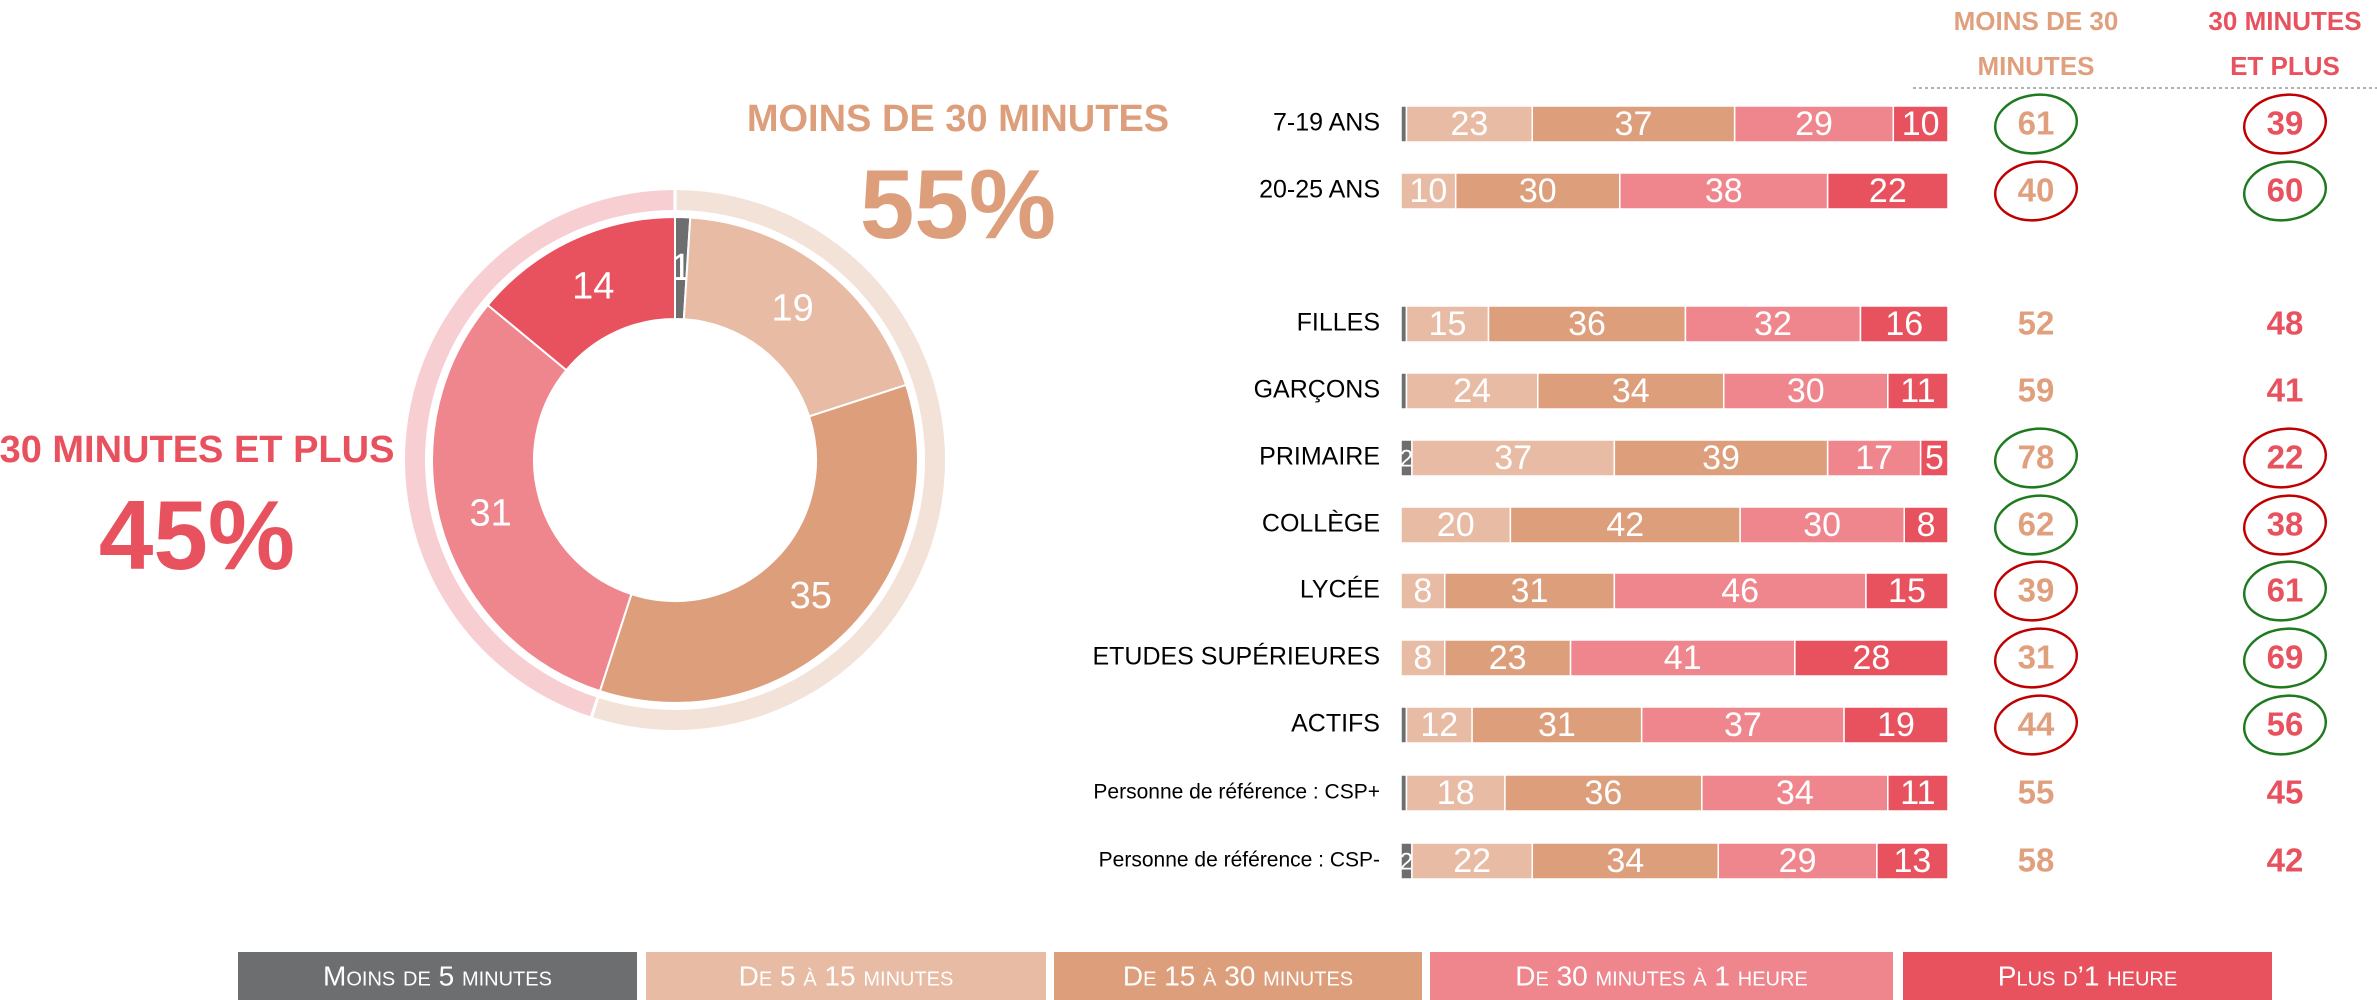  I want to click on segment-label: 10, so click(1428, 191).